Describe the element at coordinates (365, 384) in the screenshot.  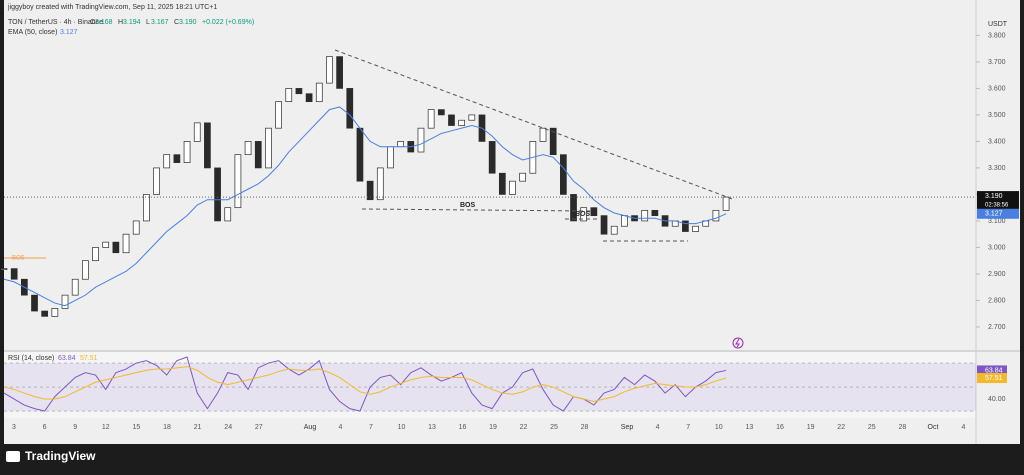
I see `indicator-line` at that location.